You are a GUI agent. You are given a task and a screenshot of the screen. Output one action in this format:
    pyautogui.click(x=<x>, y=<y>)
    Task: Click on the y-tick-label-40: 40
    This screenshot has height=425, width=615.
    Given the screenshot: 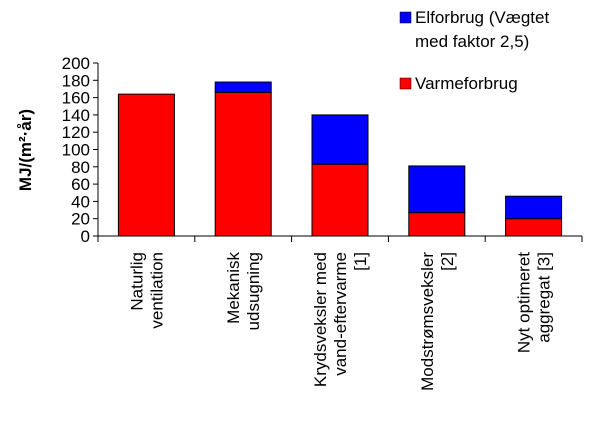 What is the action you would take?
    pyautogui.click(x=80, y=201)
    